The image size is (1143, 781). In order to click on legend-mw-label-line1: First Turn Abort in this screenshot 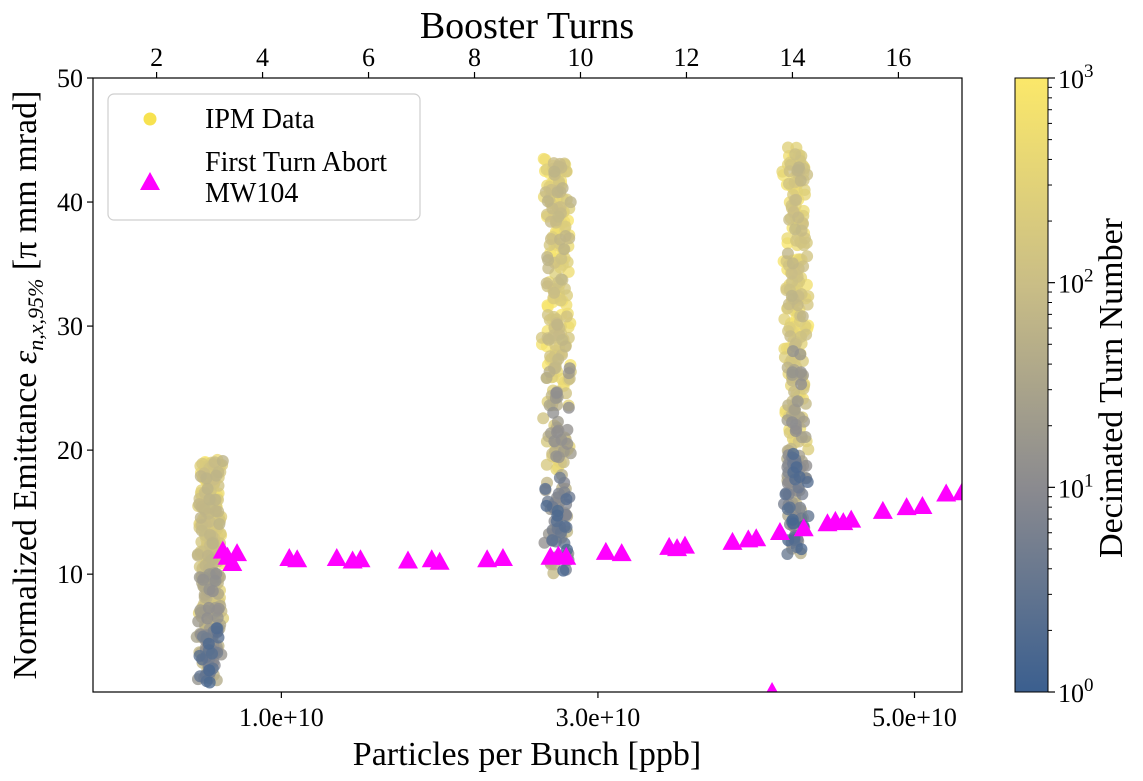, I will do `click(296, 162)`.